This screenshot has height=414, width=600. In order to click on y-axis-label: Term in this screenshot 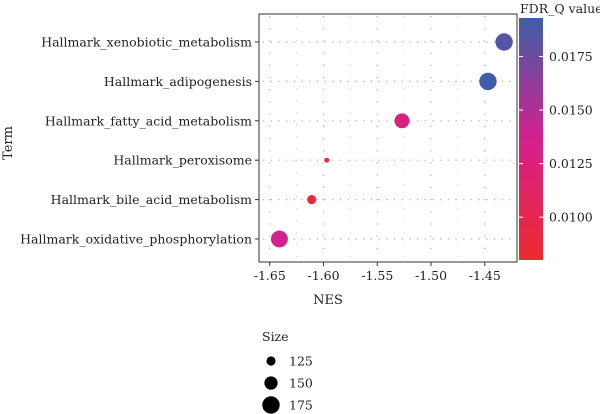, I will do `click(8, 143)`.